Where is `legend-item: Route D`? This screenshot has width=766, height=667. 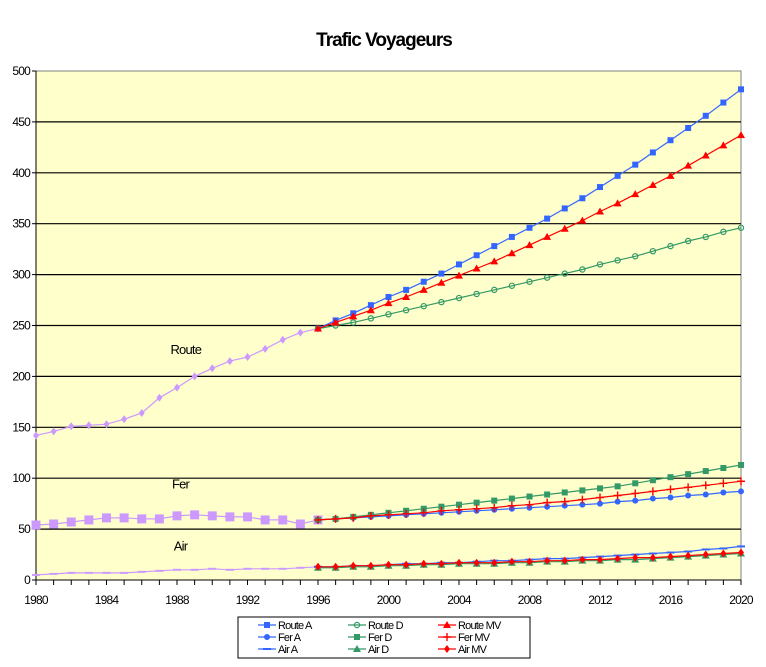 legend-item: Route D is located at coordinates (376, 626).